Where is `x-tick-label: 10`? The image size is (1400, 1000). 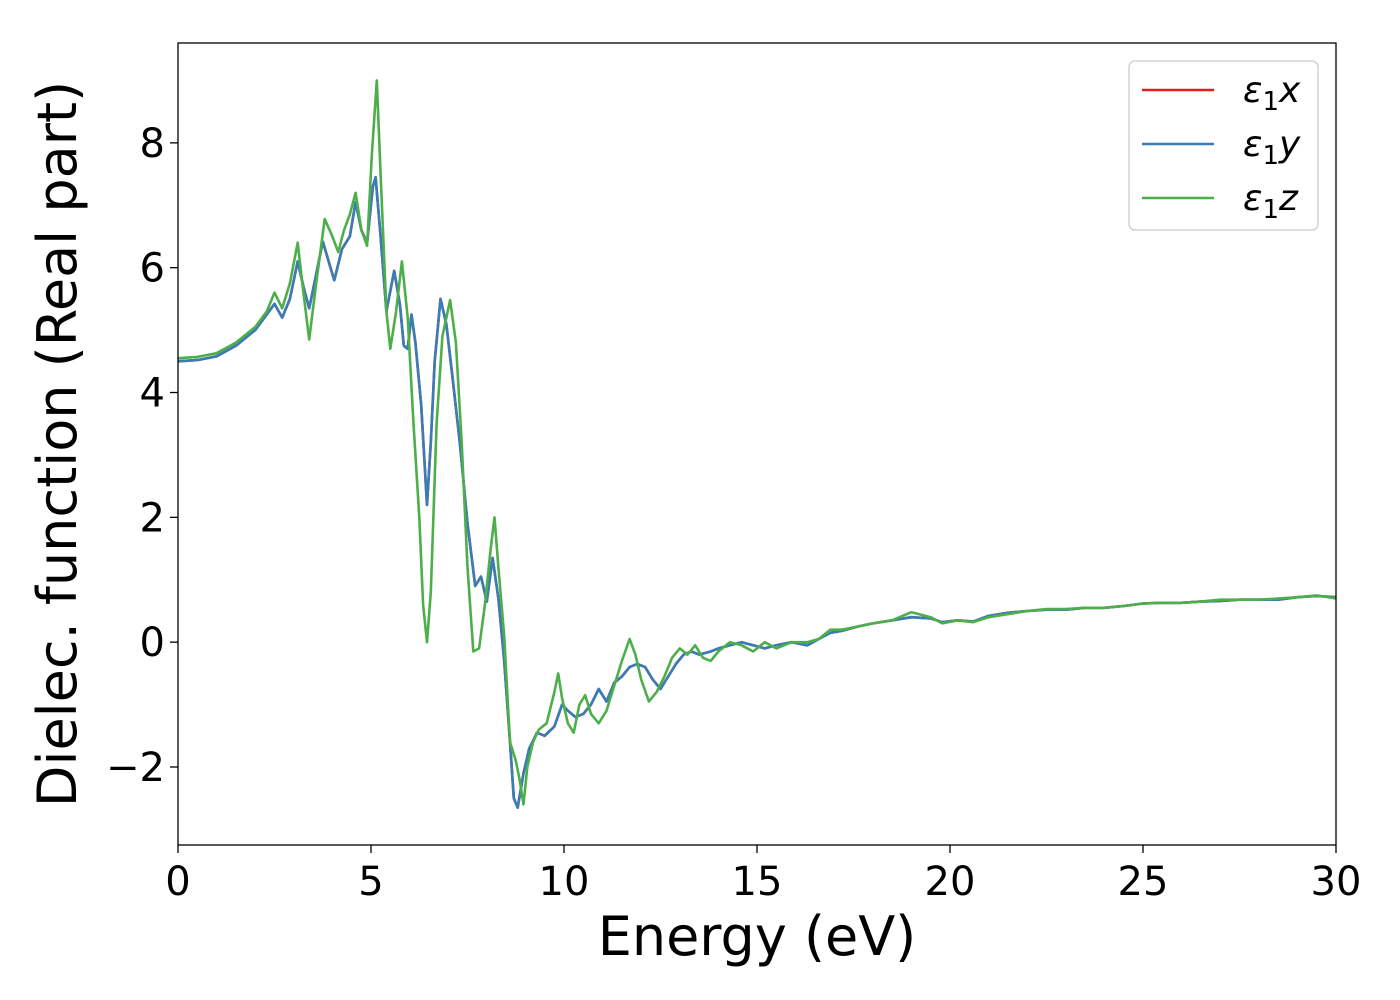
x-tick-label: 10 is located at coordinates (564, 882).